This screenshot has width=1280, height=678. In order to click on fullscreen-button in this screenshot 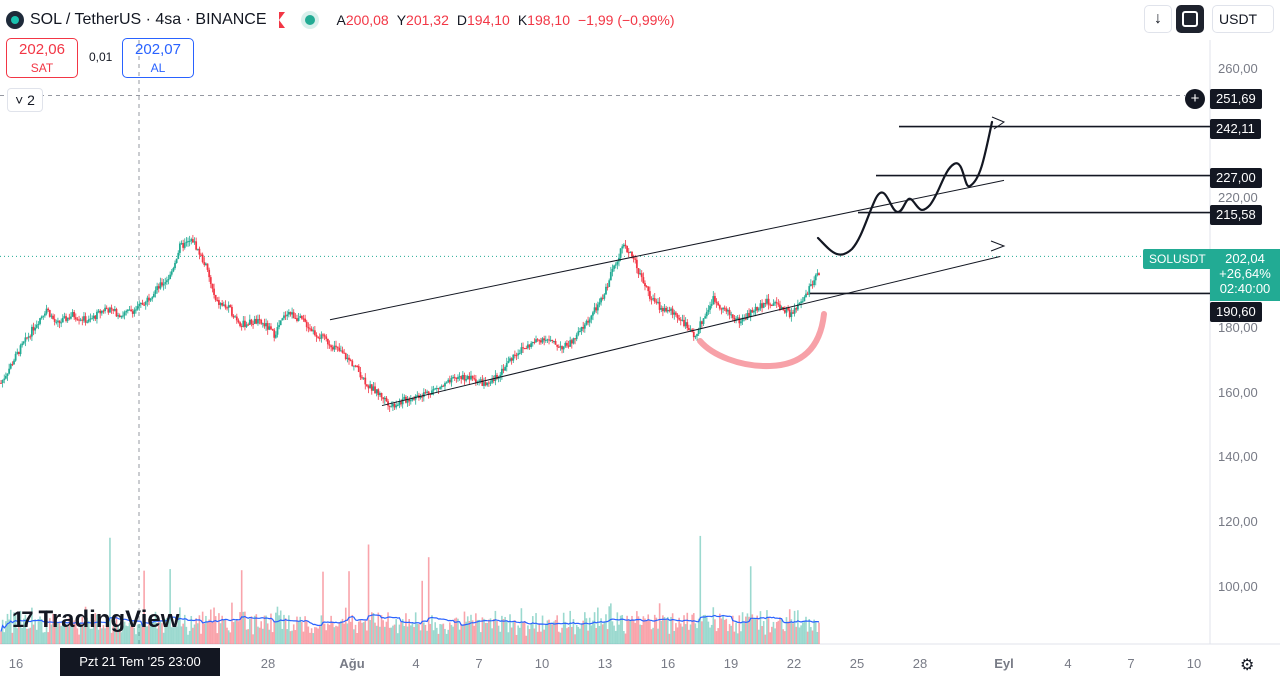, I will do `click(1190, 19)`.